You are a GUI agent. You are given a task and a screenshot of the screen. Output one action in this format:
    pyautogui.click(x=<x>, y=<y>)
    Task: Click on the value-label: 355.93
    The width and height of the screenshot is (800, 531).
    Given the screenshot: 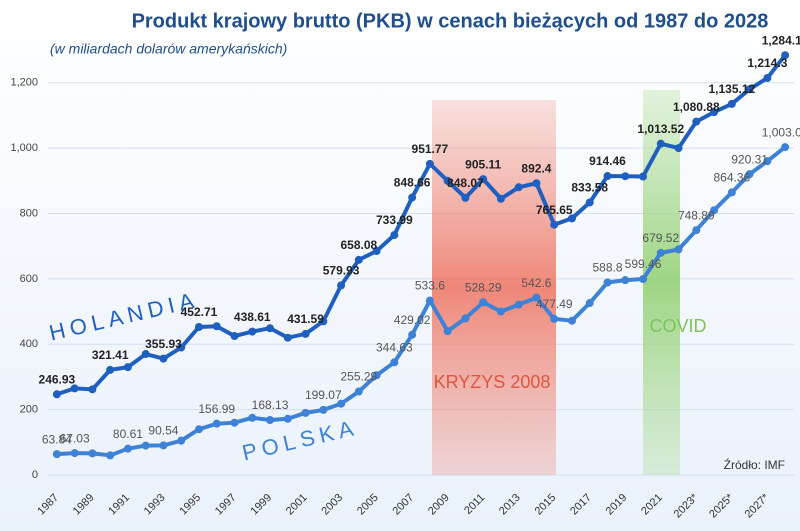 What is the action you would take?
    pyautogui.click(x=163, y=344)
    